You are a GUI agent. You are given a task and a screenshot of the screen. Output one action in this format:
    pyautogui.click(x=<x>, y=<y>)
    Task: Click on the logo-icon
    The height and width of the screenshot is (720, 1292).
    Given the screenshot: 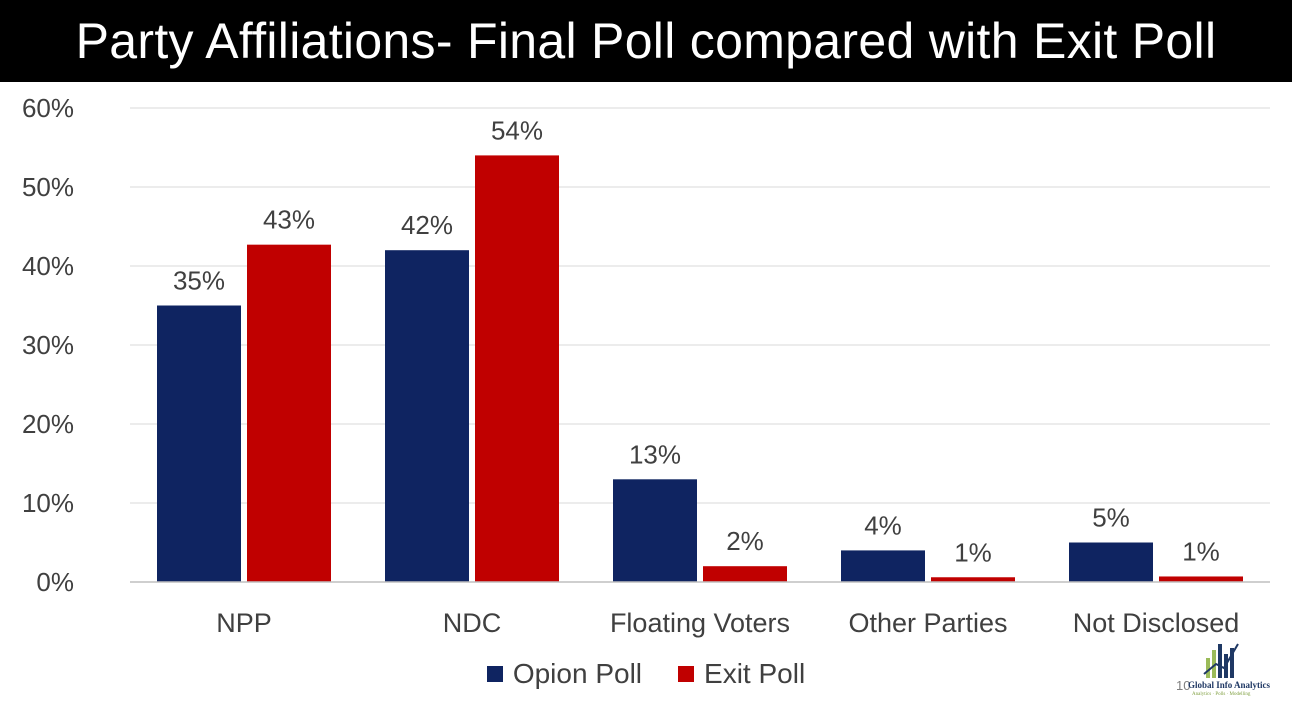 What is the action you would take?
    pyautogui.click(x=1221, y=660)
    